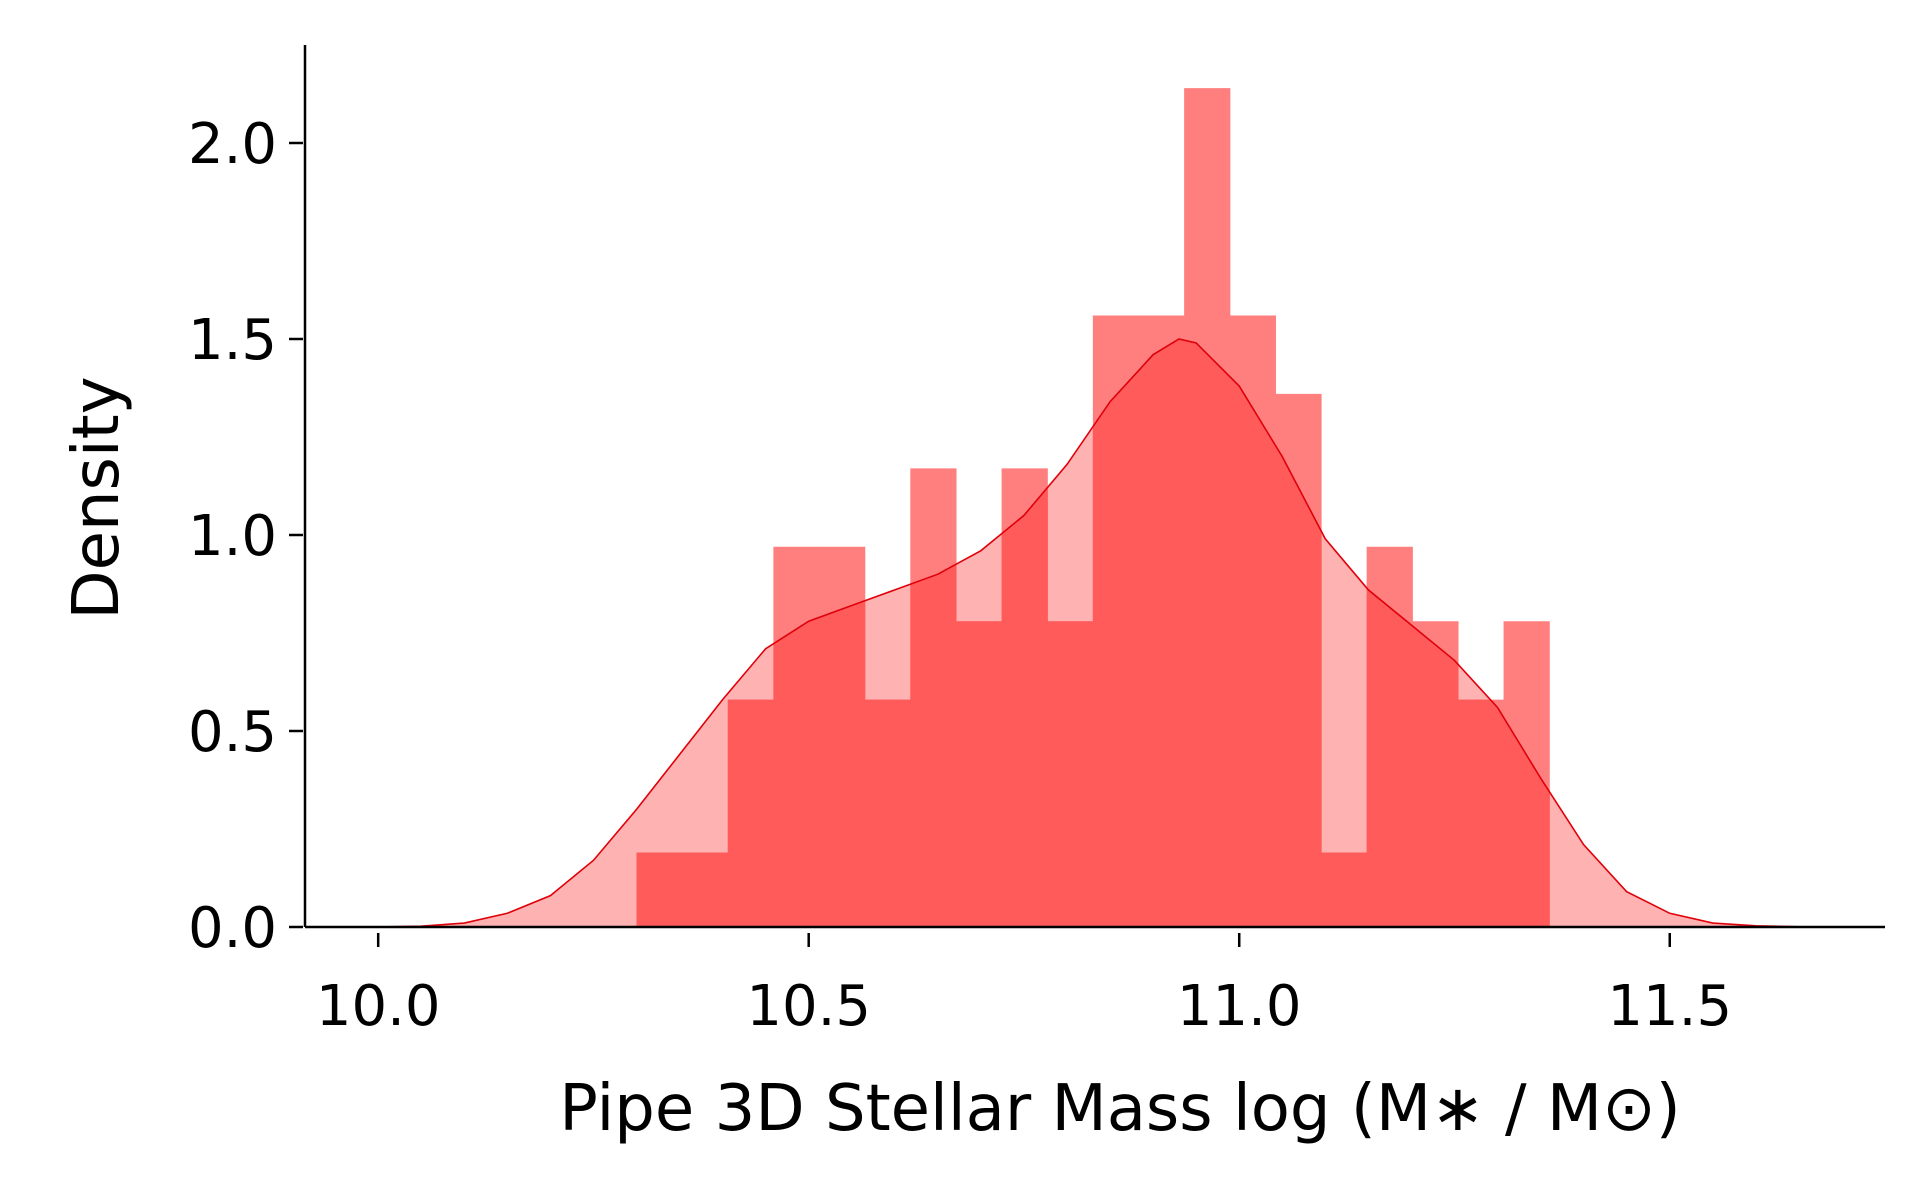 This screenshot has width=1920, height=1204. I want to click on y-tick-label: 1.0, so click(232, 536).